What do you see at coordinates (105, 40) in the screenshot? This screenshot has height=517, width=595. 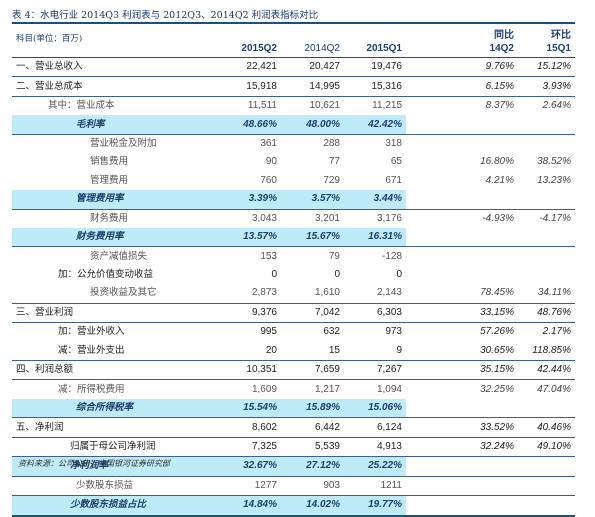 I see `header-unit-label: 科目(单位：百万)` at bounding box center [105, 40].